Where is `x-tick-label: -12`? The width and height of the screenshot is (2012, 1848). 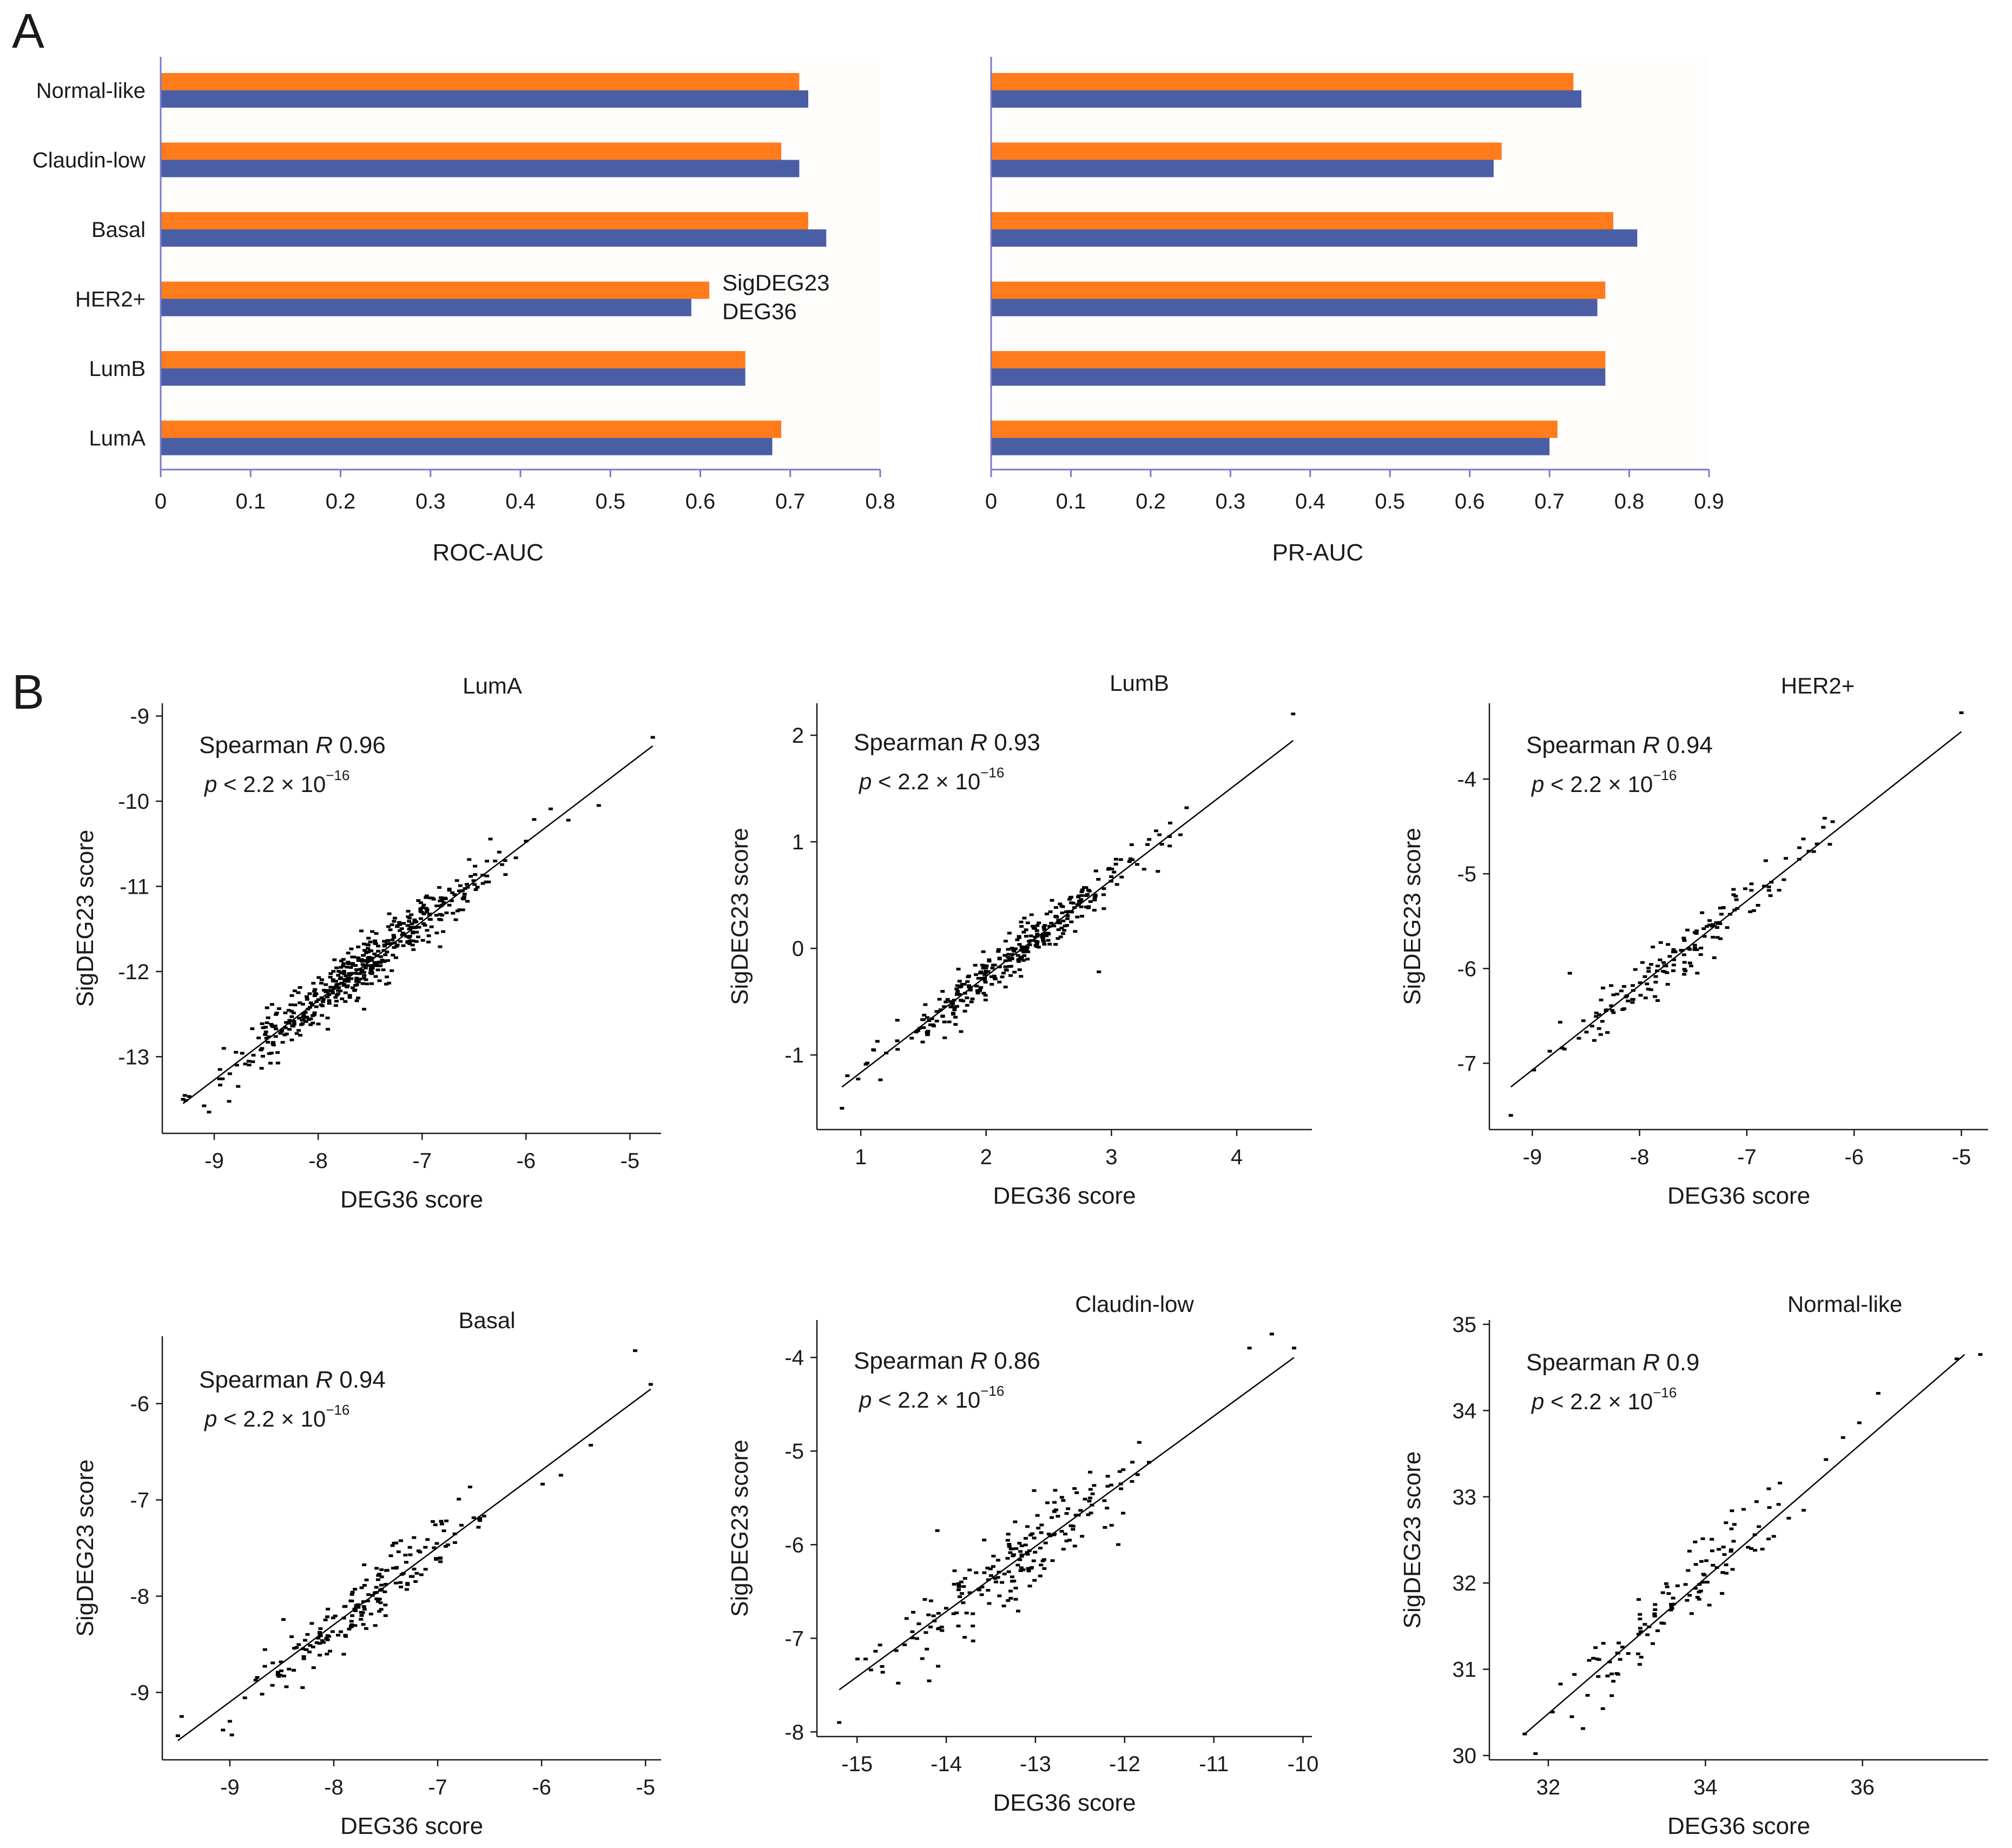 x-tick-label: -12 is located at coordinates (1124, 1764).